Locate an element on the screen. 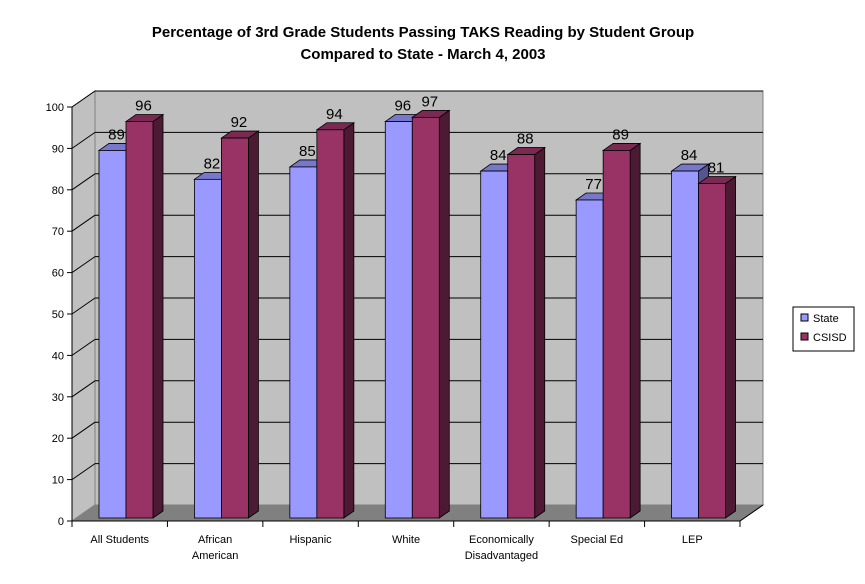  y-tick-label: 100 is located at coordinates (55, 108).